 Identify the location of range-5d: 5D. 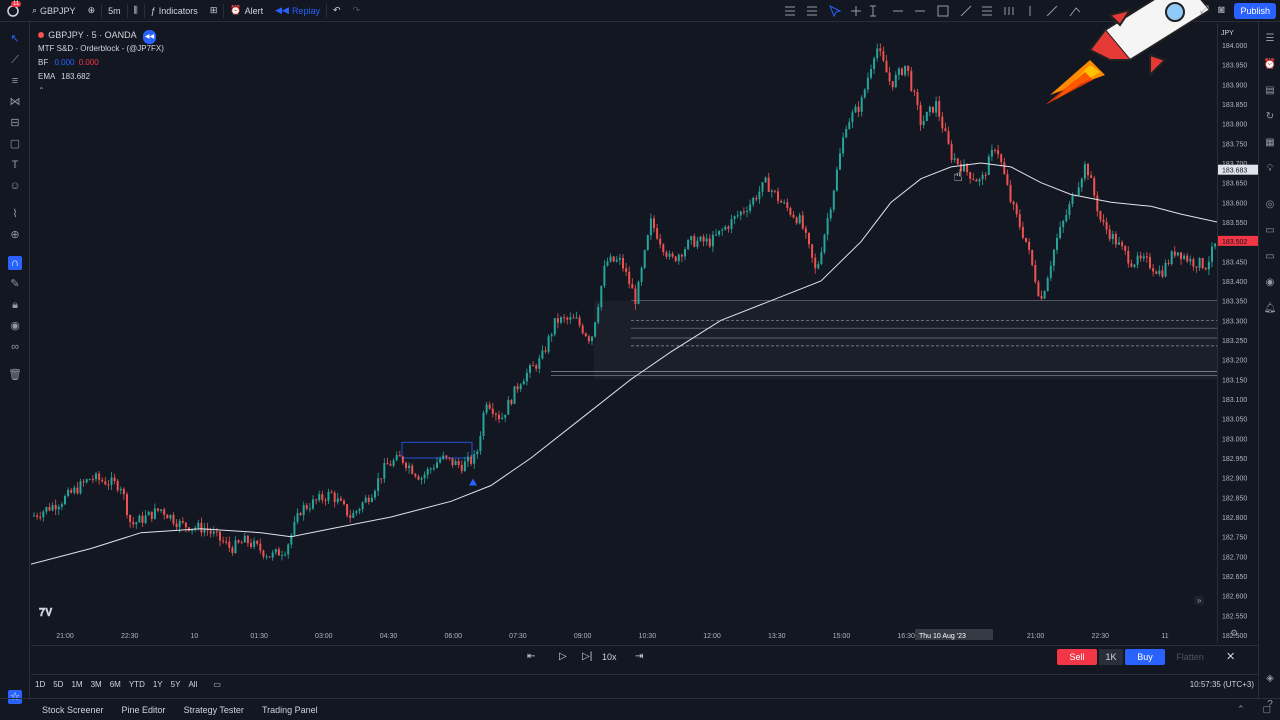
(58, 684).